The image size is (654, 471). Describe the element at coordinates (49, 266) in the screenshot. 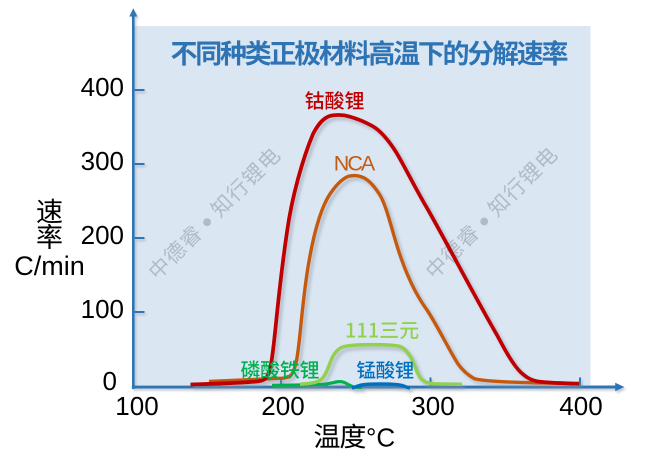

I see `svg-text: C/min` at that location.